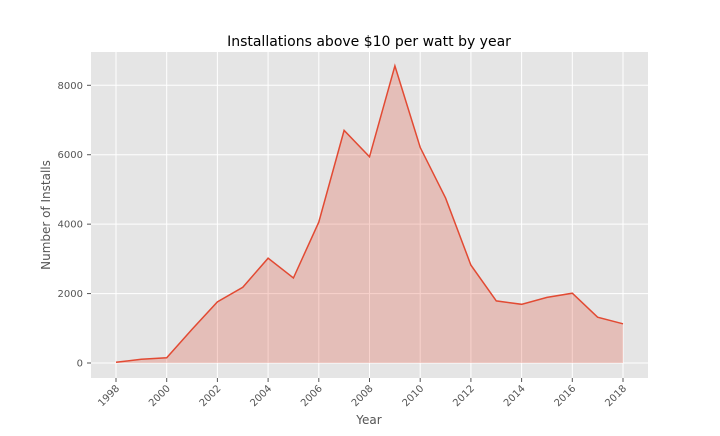 This screenshot has width=720, height=436. What do you see at coordinates (70, 86) in the screenshot?
I see `y-tick-label: 8000` at bounding box center [70, 86].